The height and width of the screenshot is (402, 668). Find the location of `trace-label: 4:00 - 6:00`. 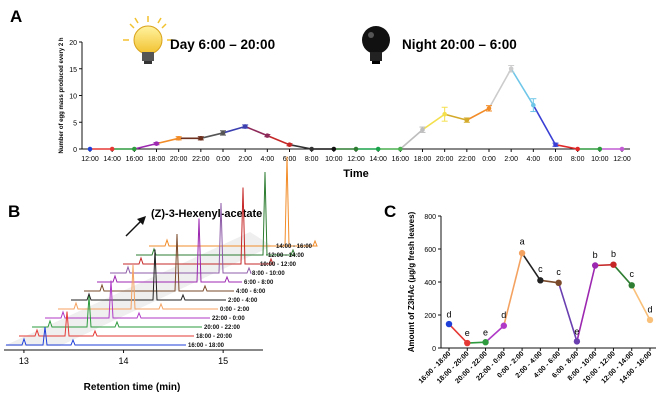

trace-label: 4:00 - 6:00 is located at coordinates (251, 292).